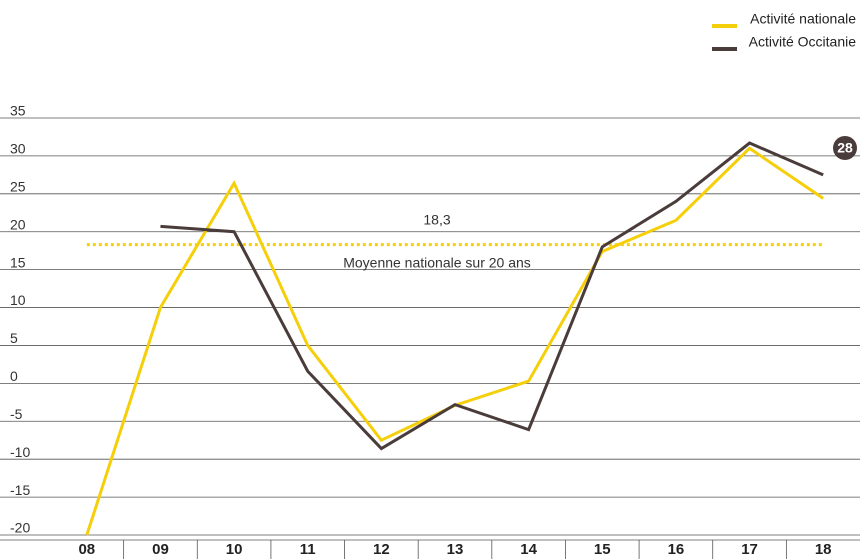  I want to click on x-tick-label: 13, so click(455, 549).